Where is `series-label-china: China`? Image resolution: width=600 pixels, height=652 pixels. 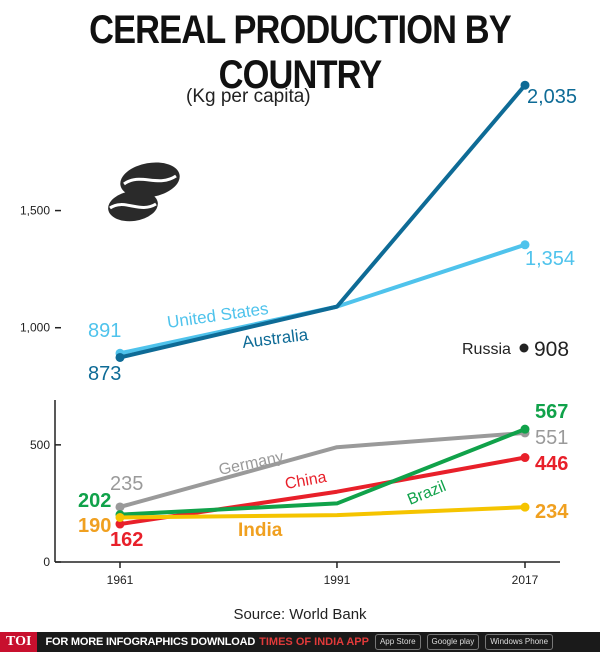
series-label-china: China is located at coordinates (306, 481).